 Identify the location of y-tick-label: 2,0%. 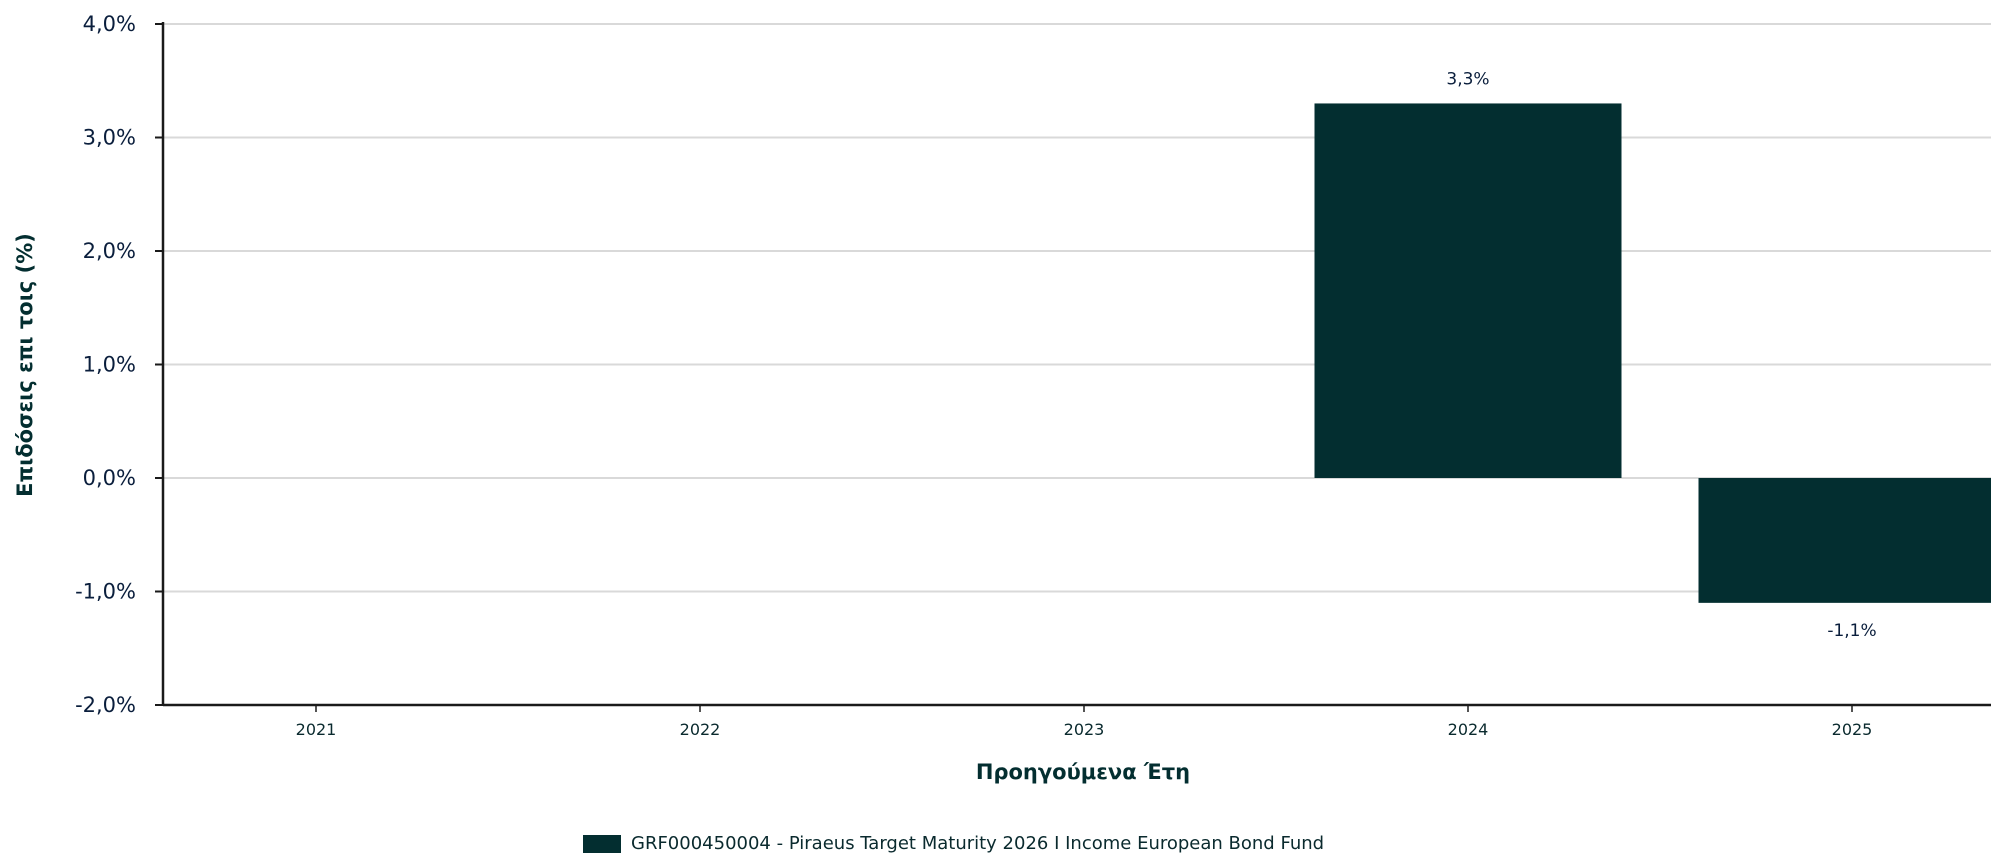
(109, 251).